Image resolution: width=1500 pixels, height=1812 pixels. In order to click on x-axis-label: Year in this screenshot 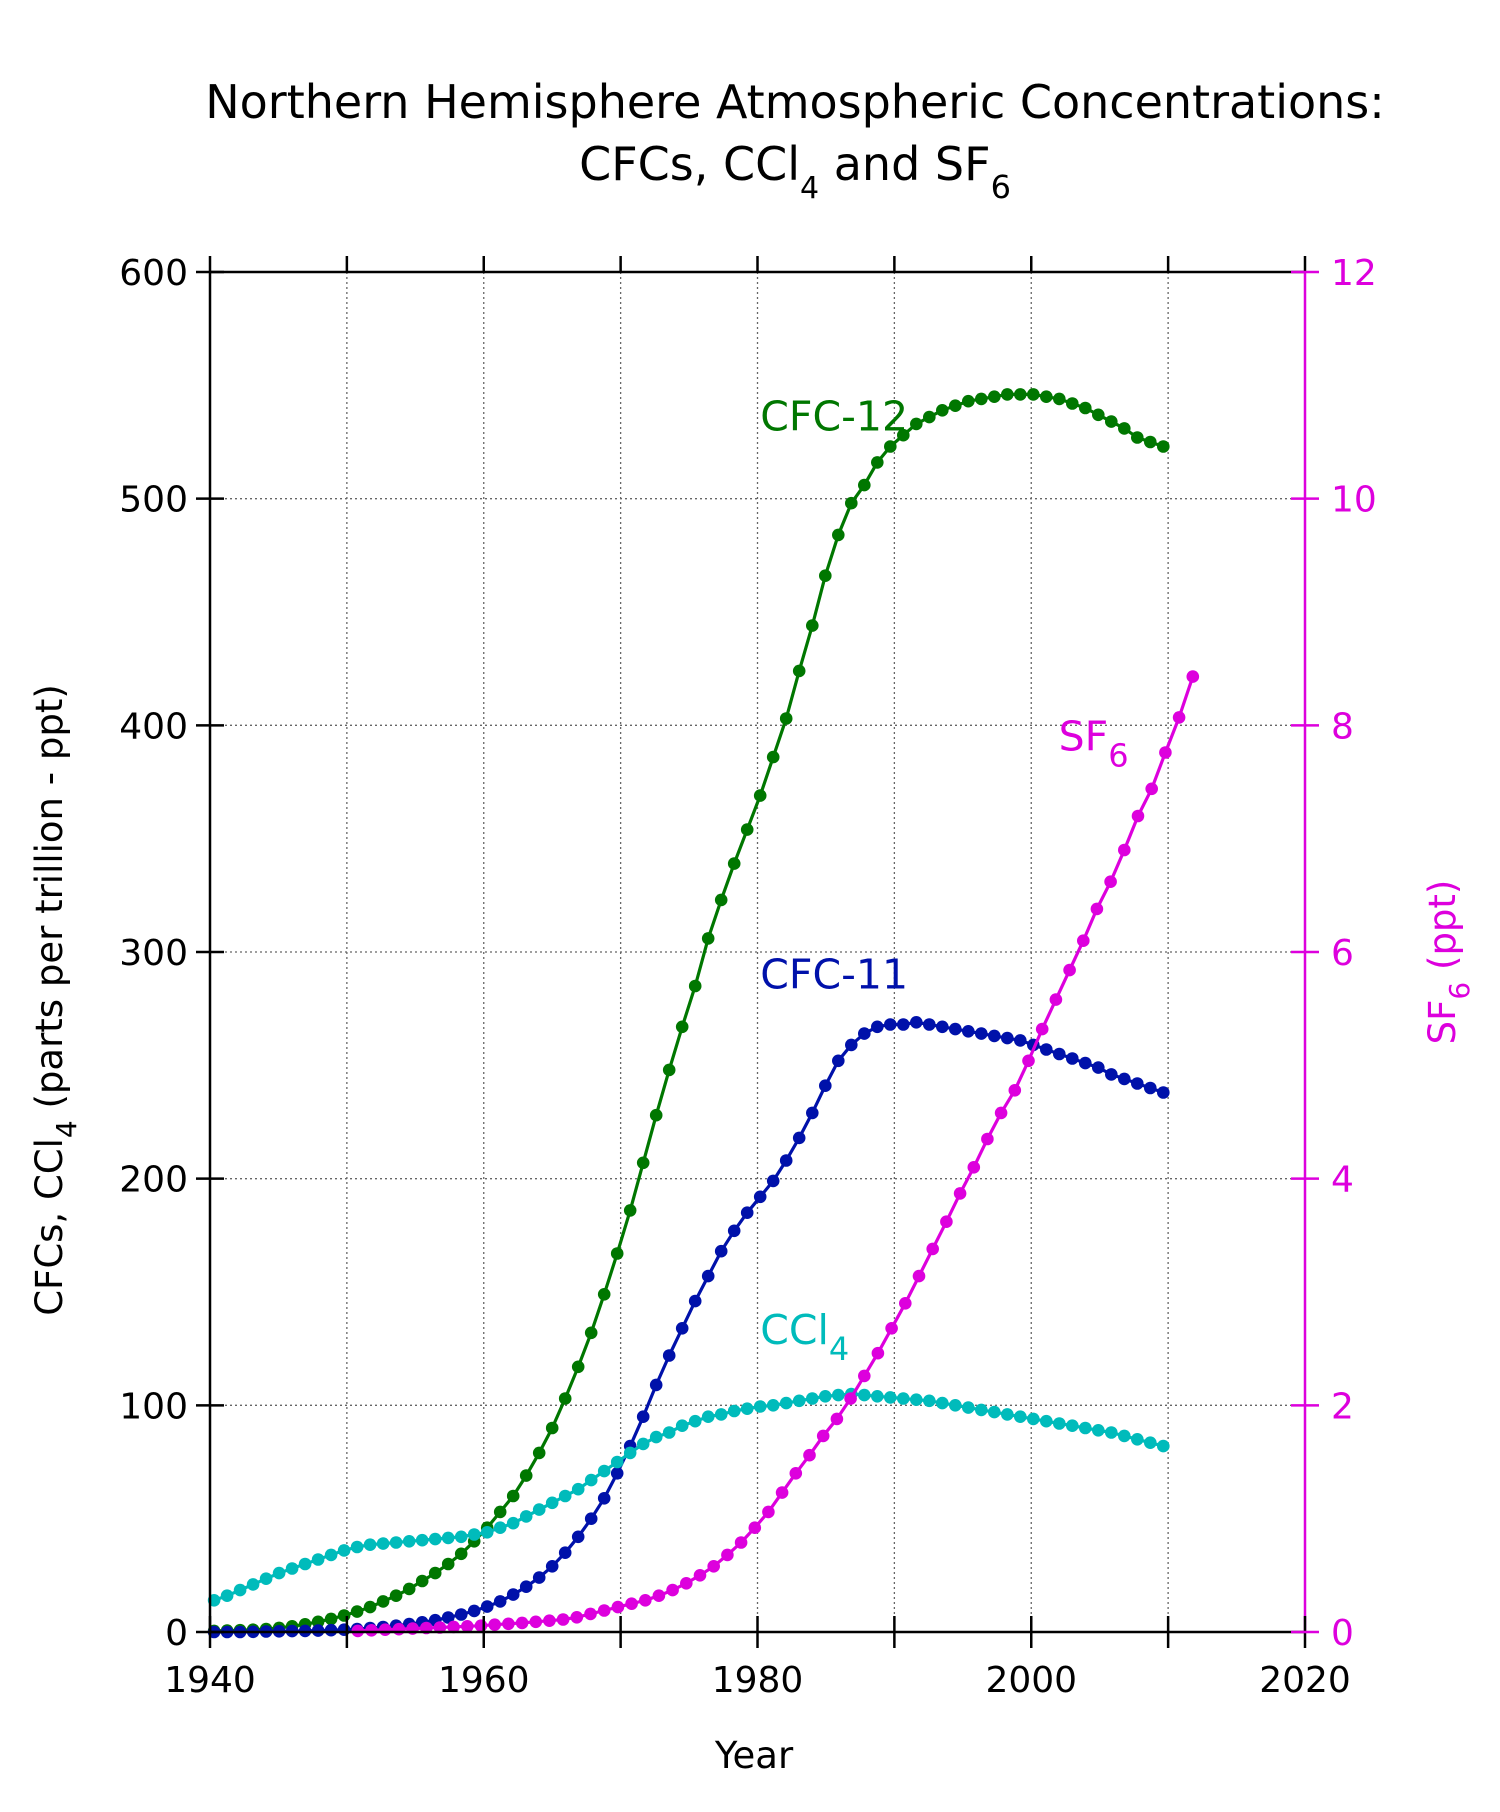, I will do `click(754, 1755)`.